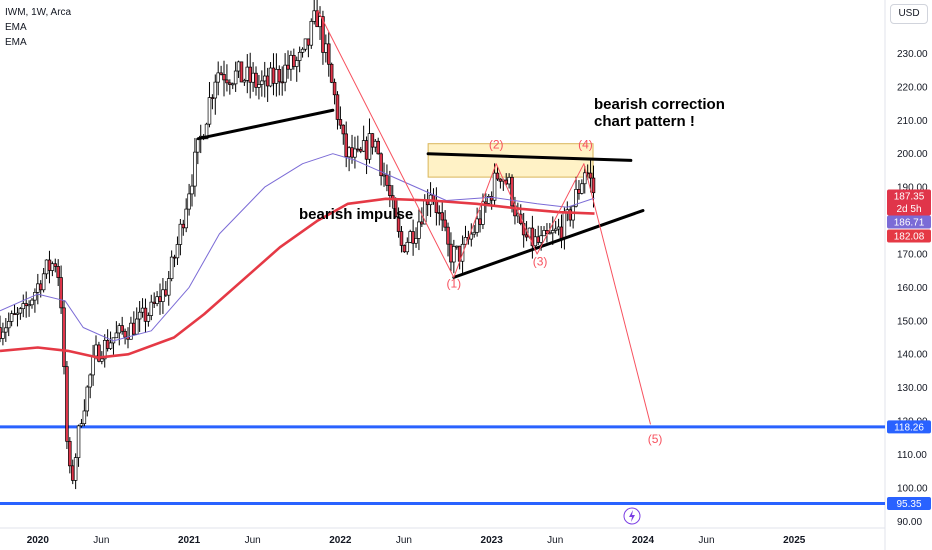 The image size is (932, 550). I want to click on tag-ema-fast-value: 186.71, so click(909, 222).